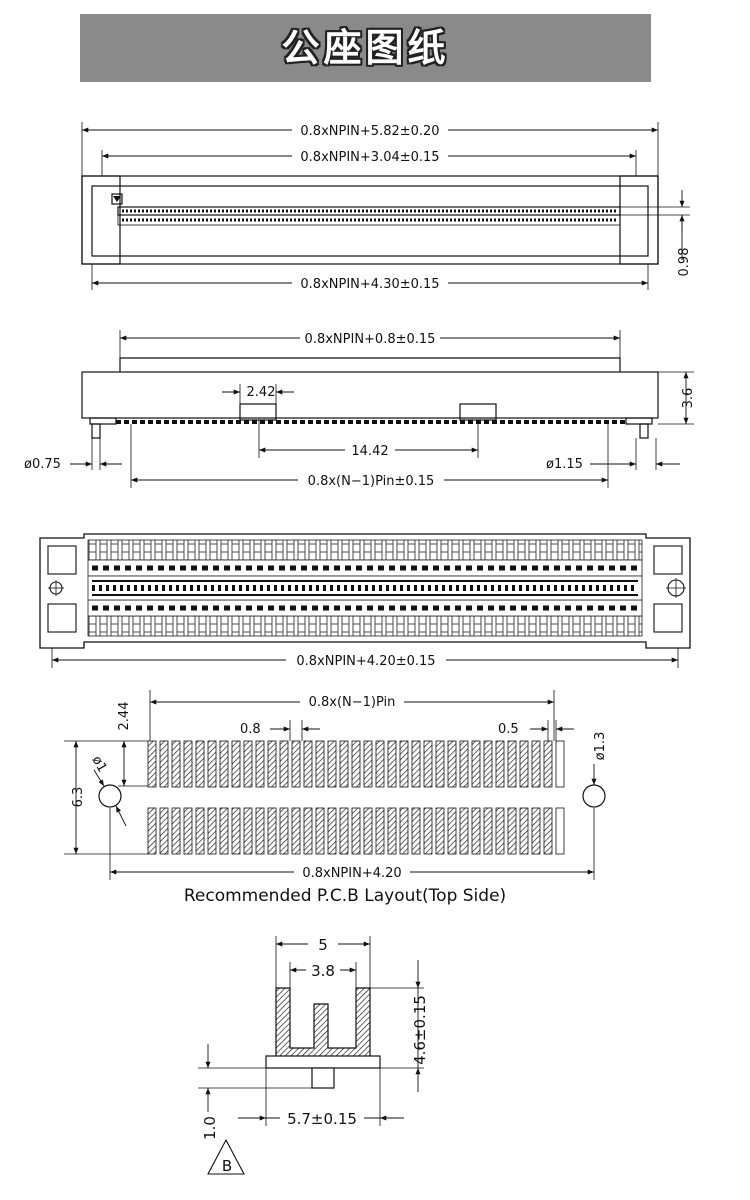 This screenshot has width=750, height=1200. What do you see at coordinates (369, 157) in the screenshot?
I see `dim-inner-width: 0.8xNPIN+3.04±0.15` at bounding box center [369, 157].